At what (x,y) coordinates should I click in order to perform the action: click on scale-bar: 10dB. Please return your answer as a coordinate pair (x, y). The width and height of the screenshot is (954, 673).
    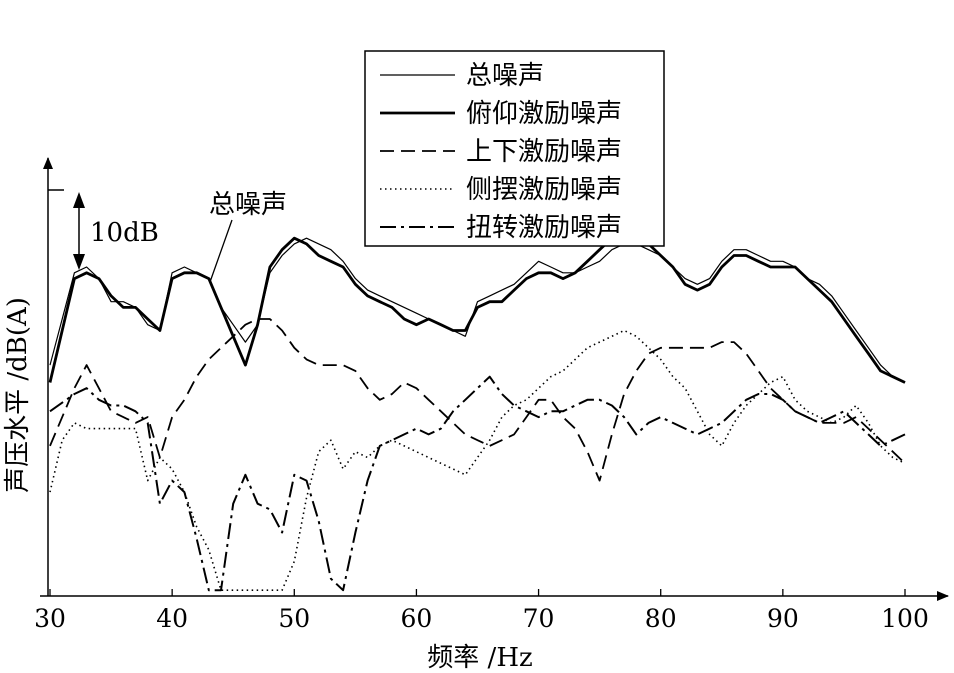
    Looking at the image, I should click on (103, 229).